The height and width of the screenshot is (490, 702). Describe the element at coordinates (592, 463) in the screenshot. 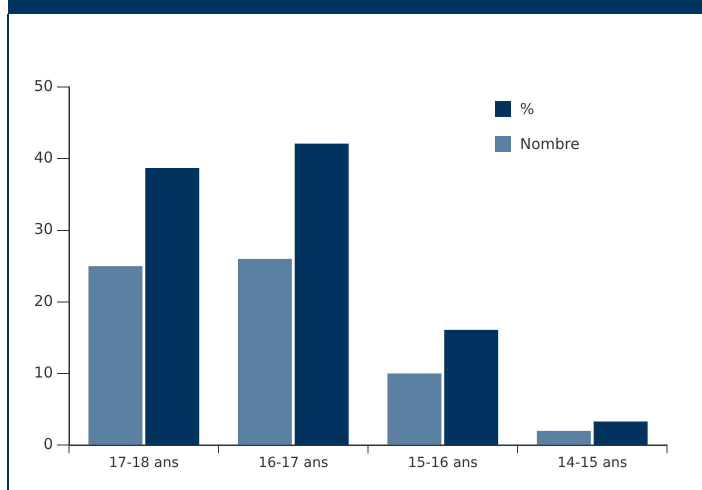

I see `x-tick-label: 14-15 ans` at that location.